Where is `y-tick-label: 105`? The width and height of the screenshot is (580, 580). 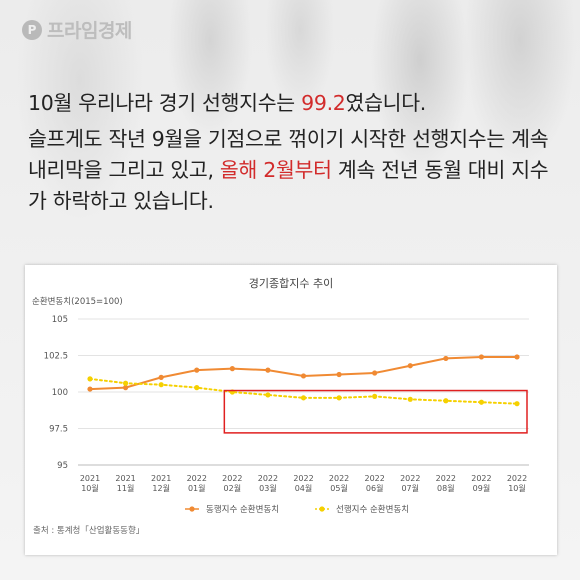
y-tick-label: 105 is located at coordinates (60, 320).